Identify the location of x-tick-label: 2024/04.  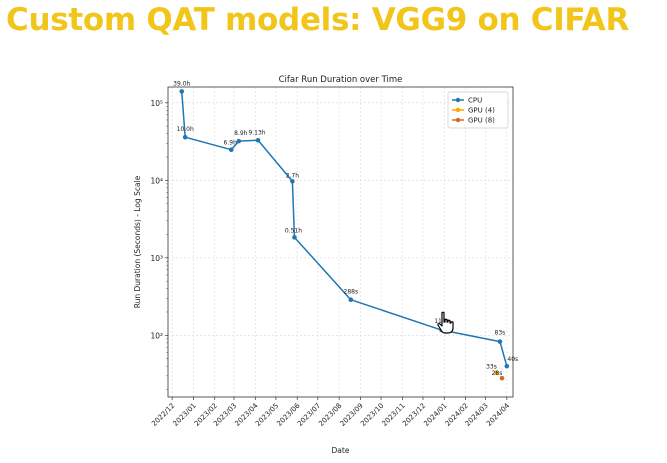
(498, 414).